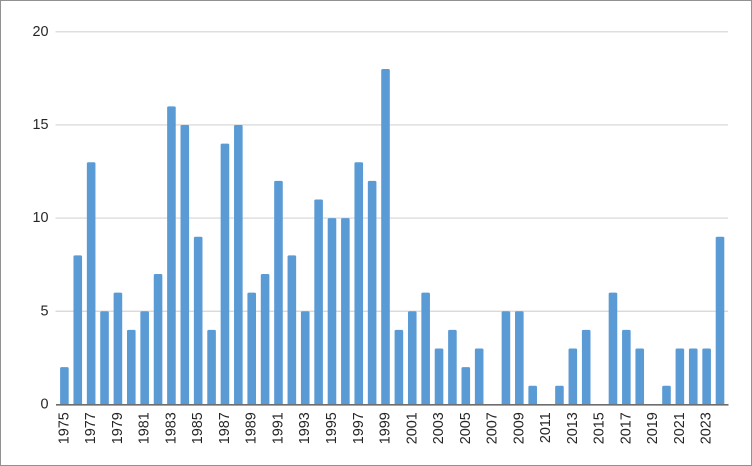  Describe the element at coordinates (519, 428) in the screenshot. I see `svg-text: 2009` at that location.